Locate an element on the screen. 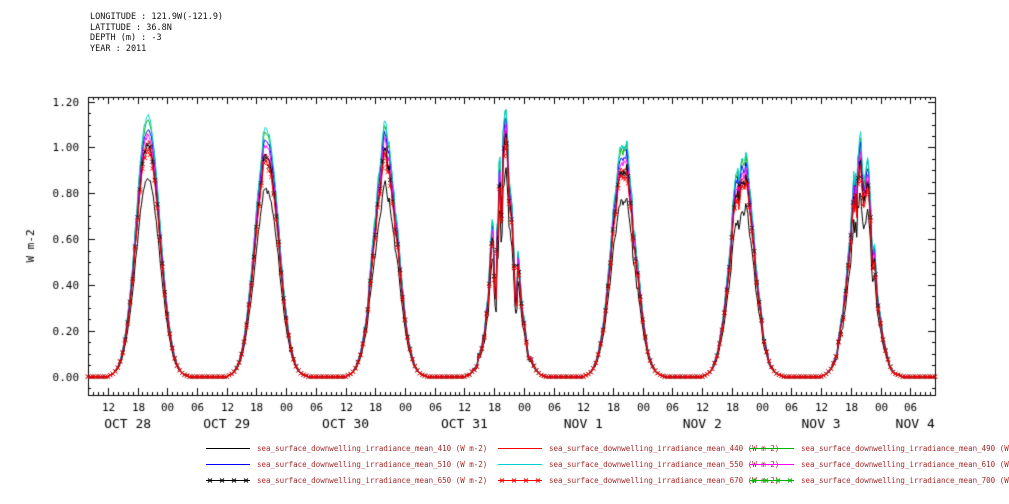  header-longitude: LONGITUDE : 121.9W(-121.9) is located at coordinates (157, 17).